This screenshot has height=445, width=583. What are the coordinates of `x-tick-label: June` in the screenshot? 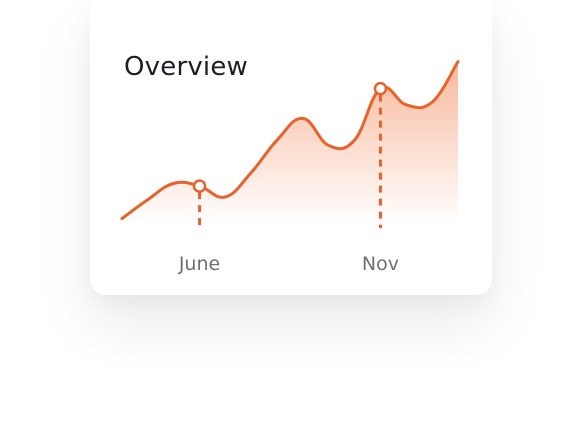 It's located at (199, 264).